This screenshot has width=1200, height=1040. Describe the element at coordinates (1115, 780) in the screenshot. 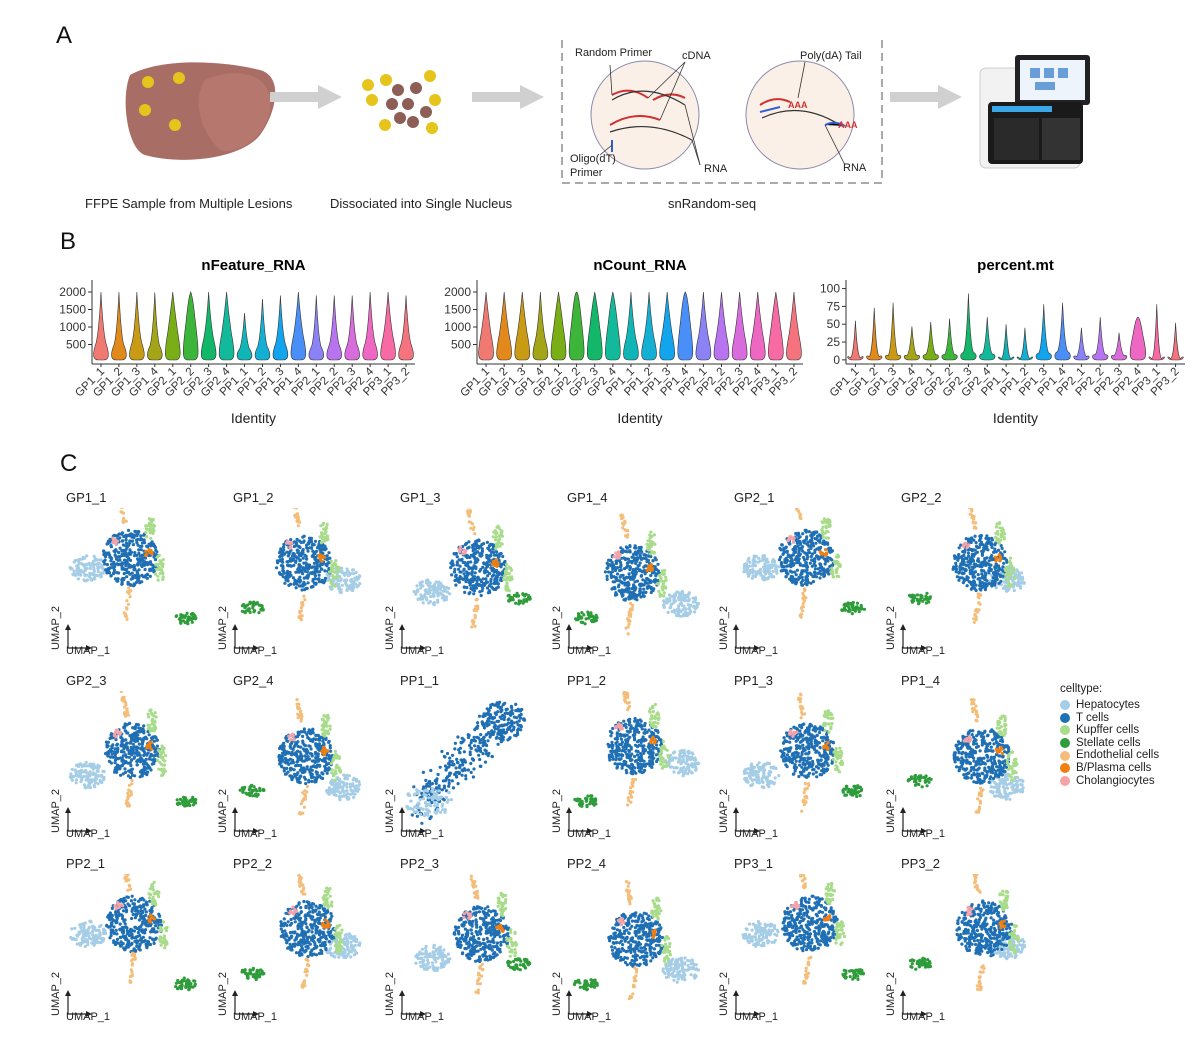

I see `legend-label: Cholangiocytes` at that location.